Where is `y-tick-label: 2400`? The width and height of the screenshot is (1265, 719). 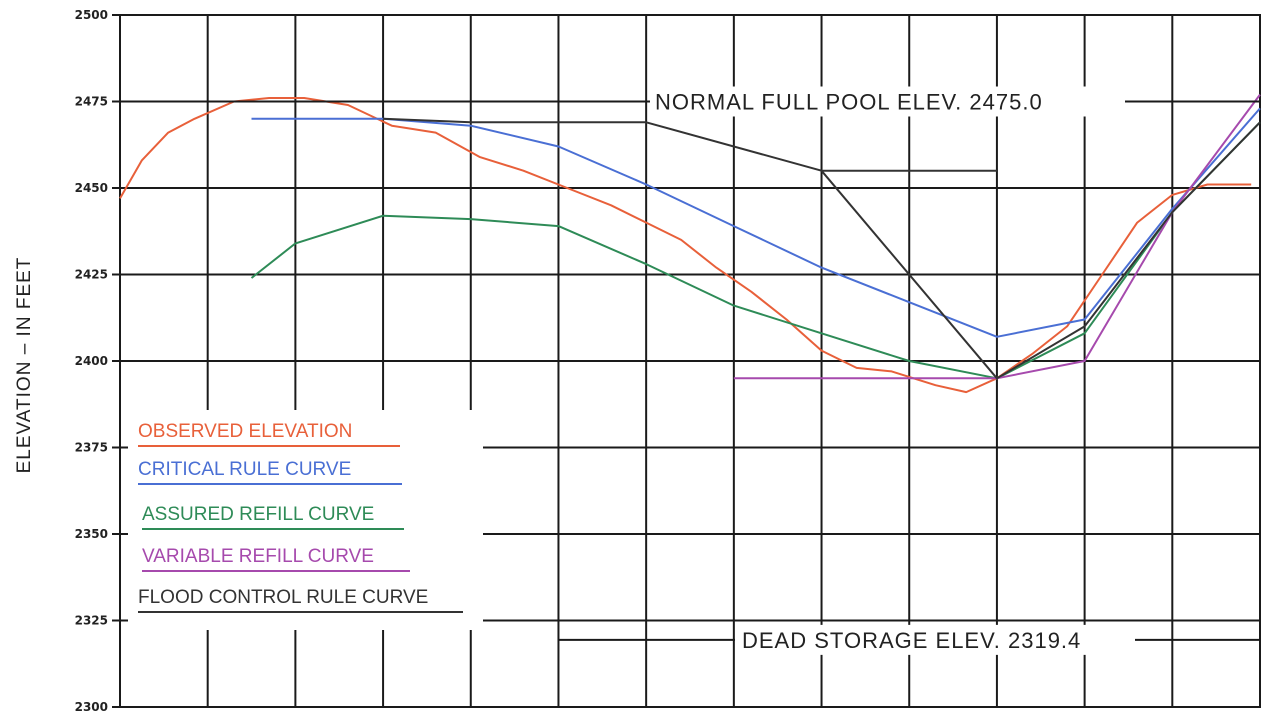
y-tick-label: 2400 is located at coordinates (91, 361).